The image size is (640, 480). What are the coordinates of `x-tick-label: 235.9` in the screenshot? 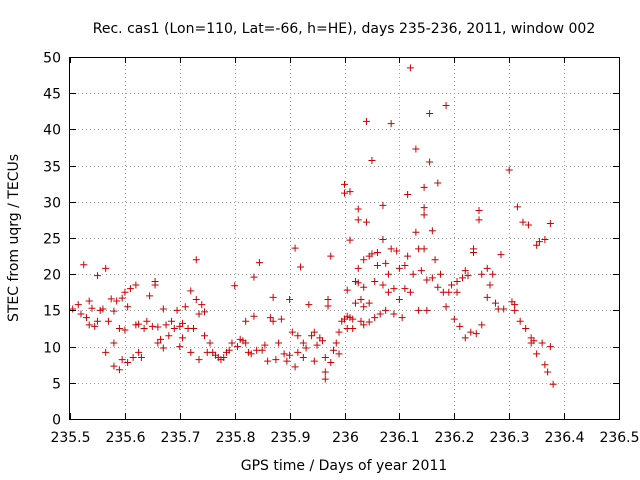 It's located at (290, 438).